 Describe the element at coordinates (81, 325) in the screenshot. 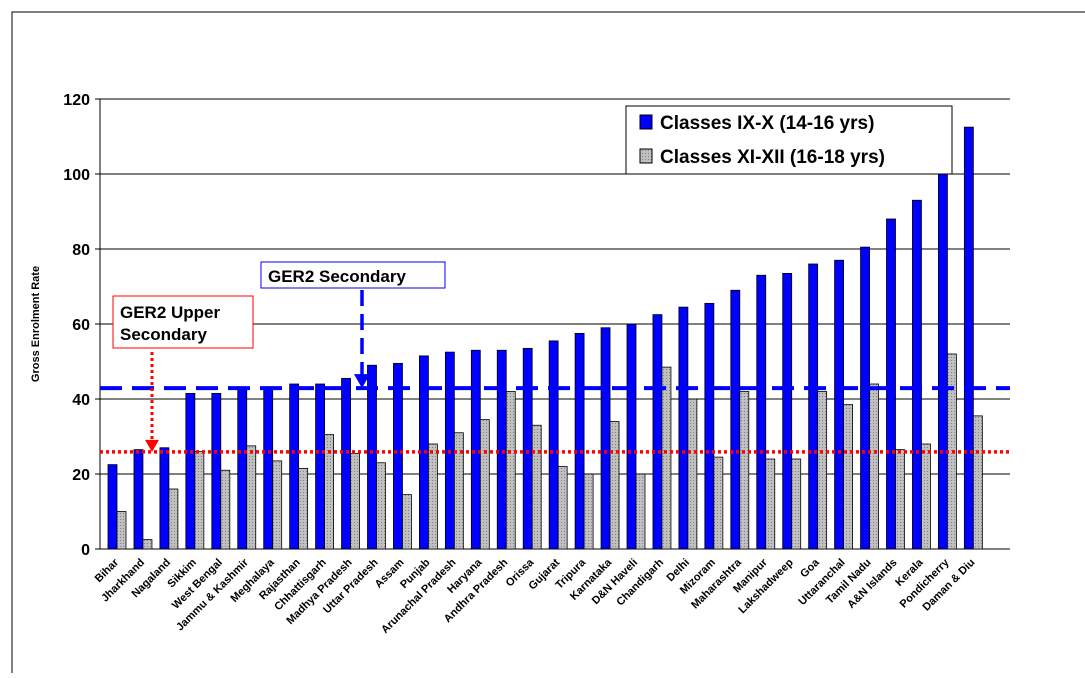

I see `y-tick-label: 60` at that location.